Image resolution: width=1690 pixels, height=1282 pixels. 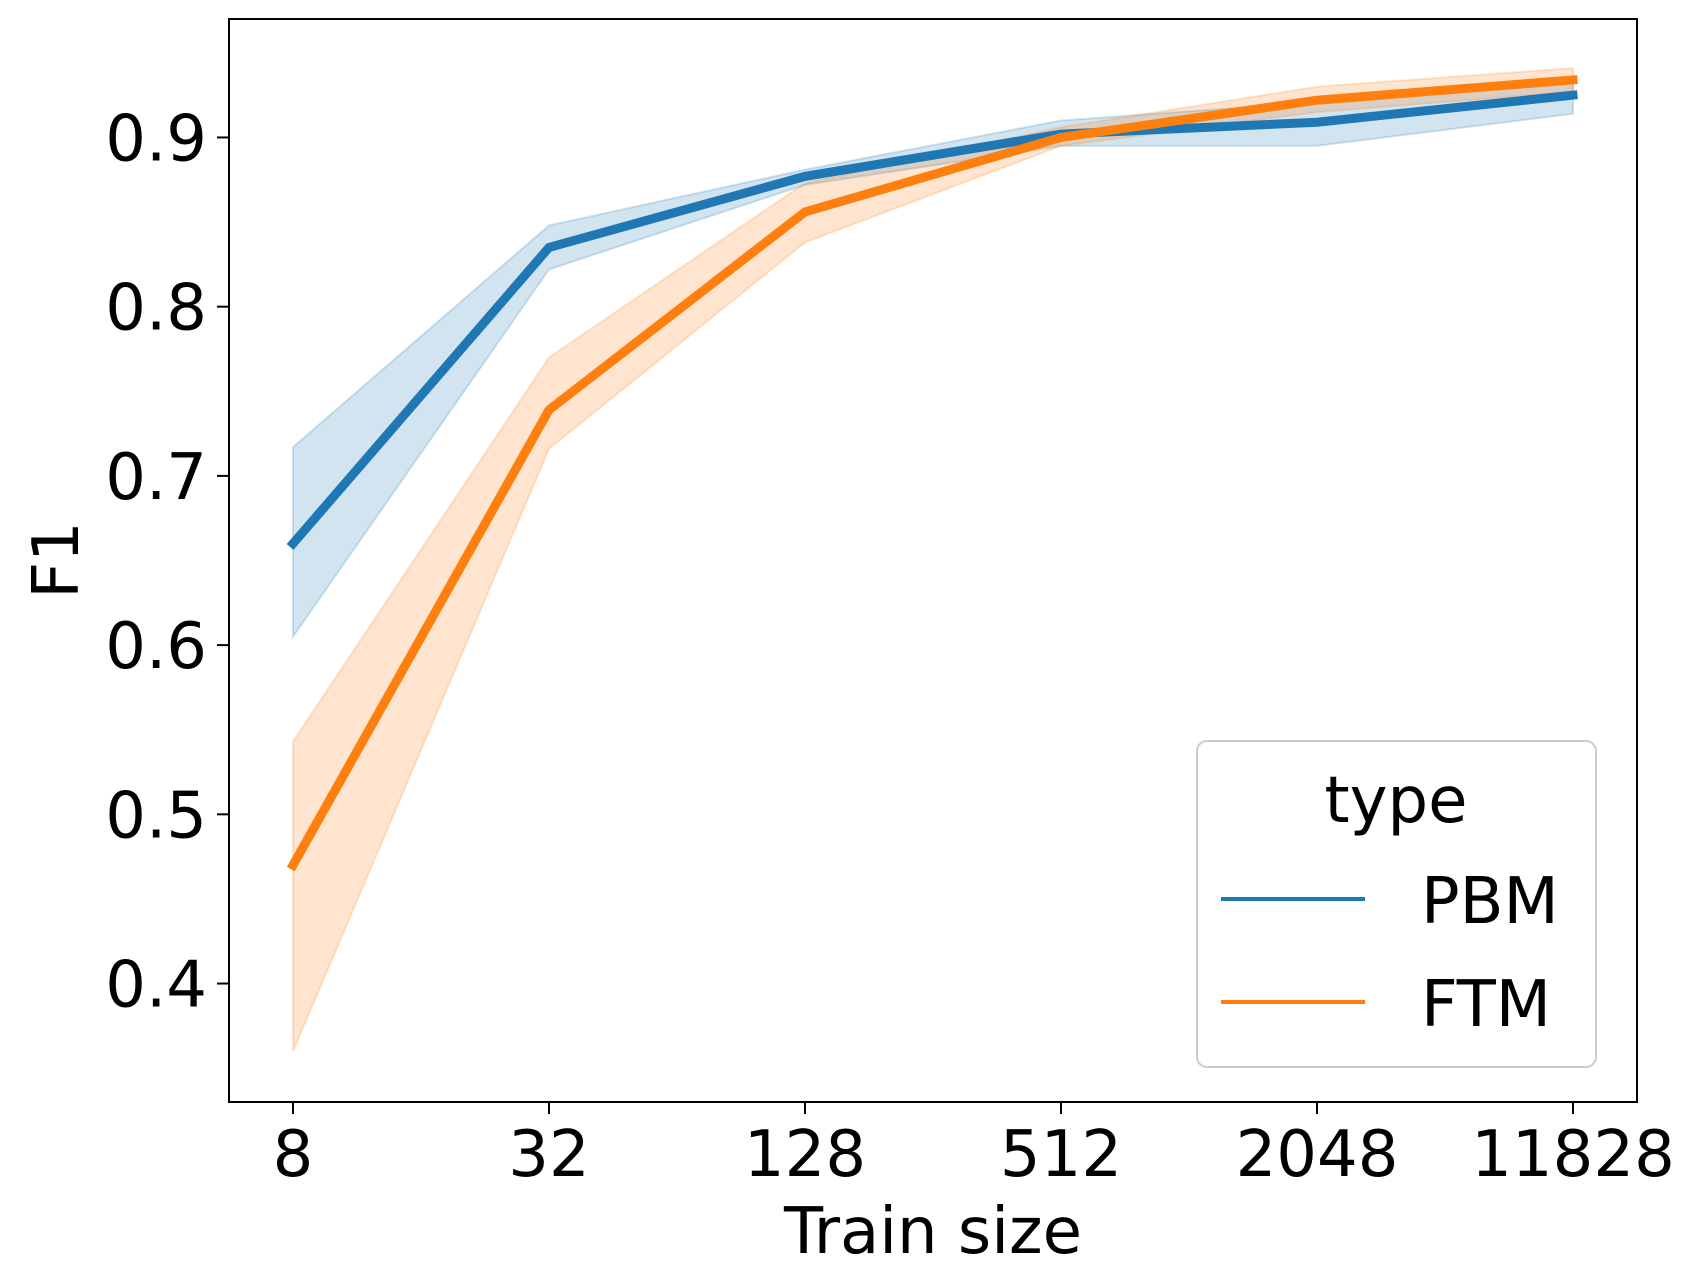 I want to click on legend-label-pbm: PBM, so click(x=1490, y=902).